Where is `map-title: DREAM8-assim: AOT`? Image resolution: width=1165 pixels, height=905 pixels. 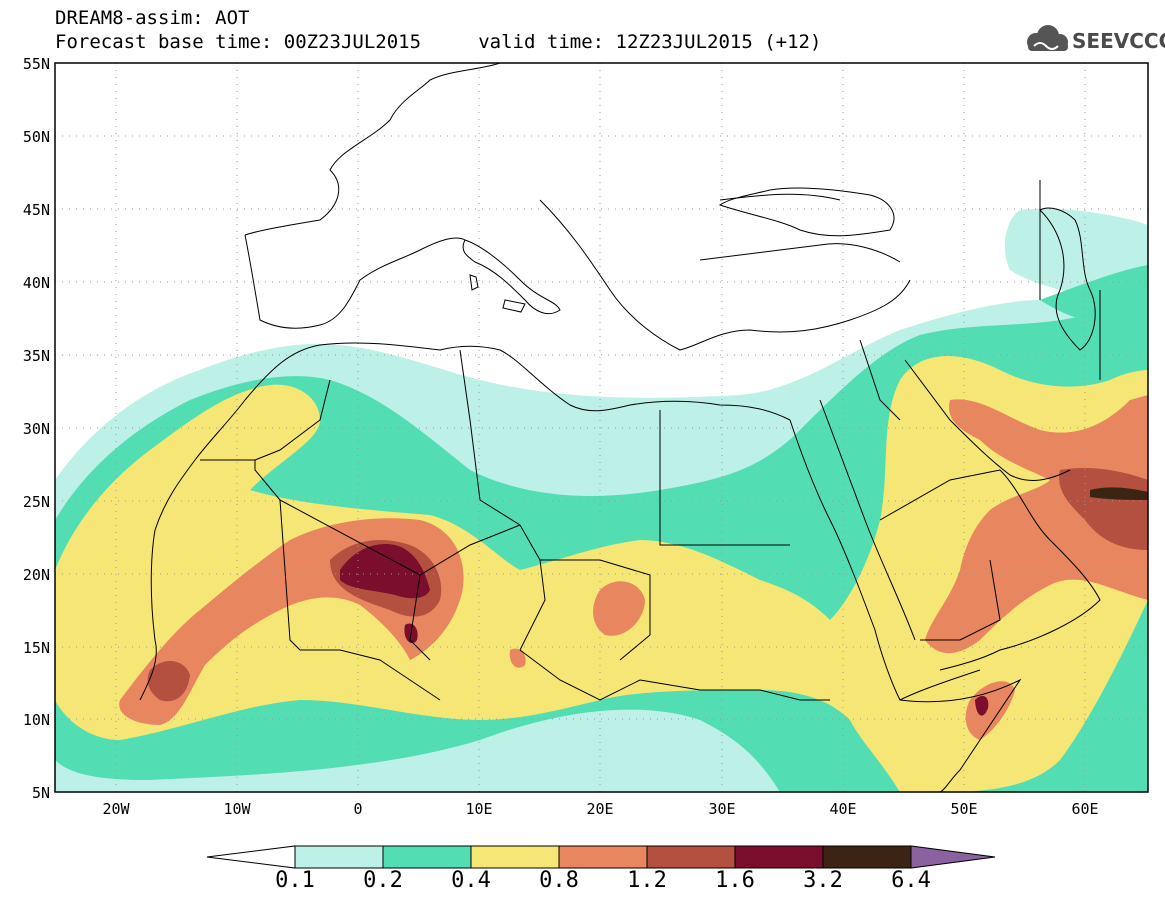 map-title: DREAM8-assim: AOT is located at coordinates (152, 18).